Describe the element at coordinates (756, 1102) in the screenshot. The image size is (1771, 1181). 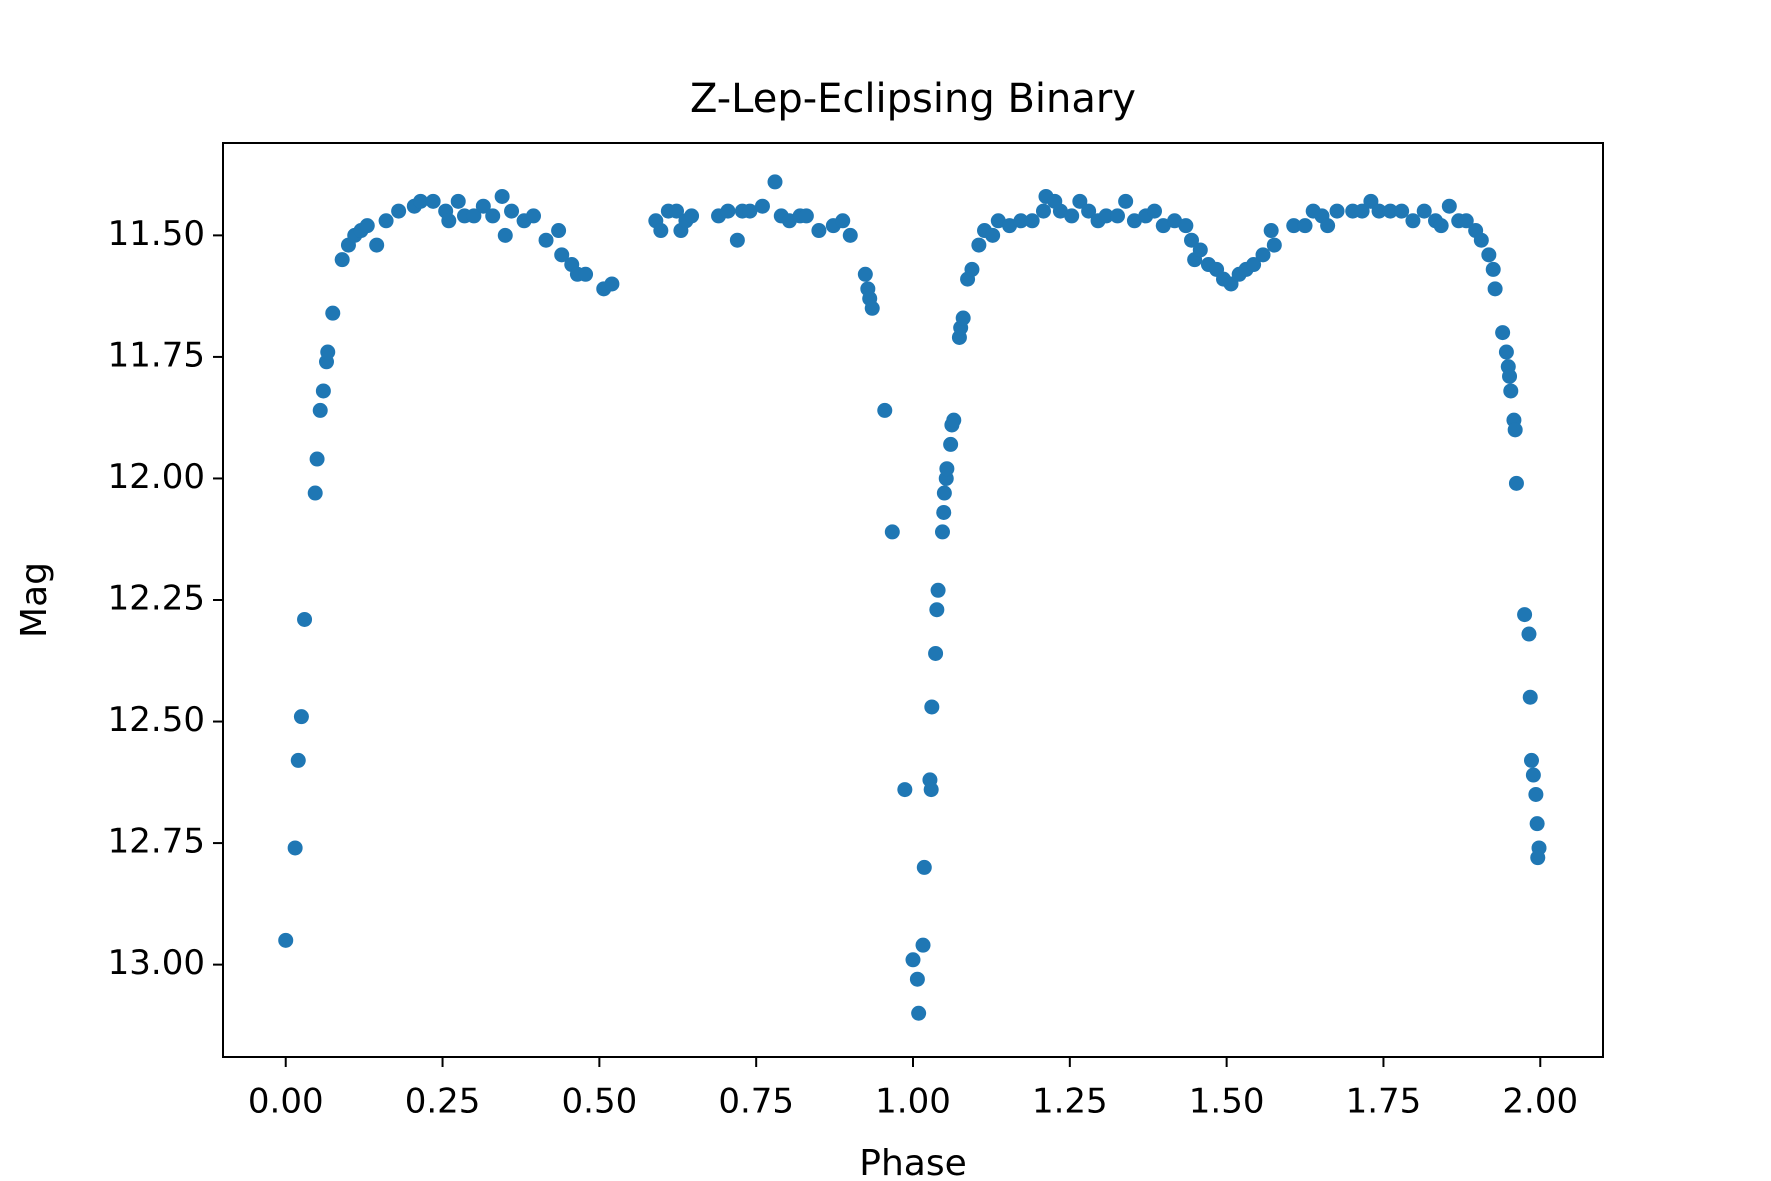
I see `x-tick-label: 0.75` at that location.